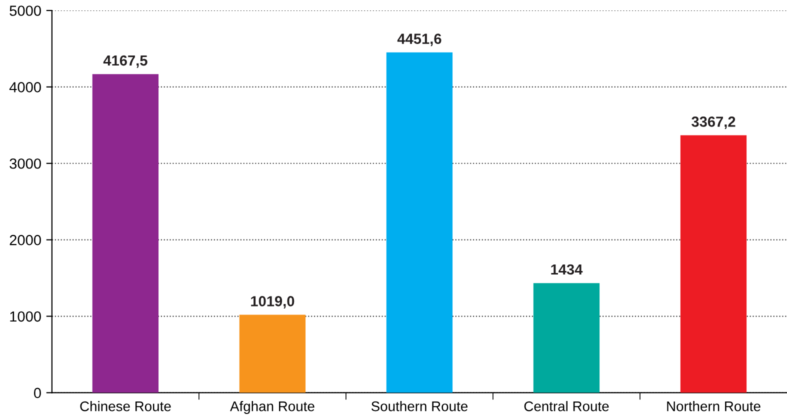 The image size is (787, 420). What do you see at coordinates (25, 87) in the screenshot?
I see `y-tick-label: 4000` at bounding box center [25, 87].